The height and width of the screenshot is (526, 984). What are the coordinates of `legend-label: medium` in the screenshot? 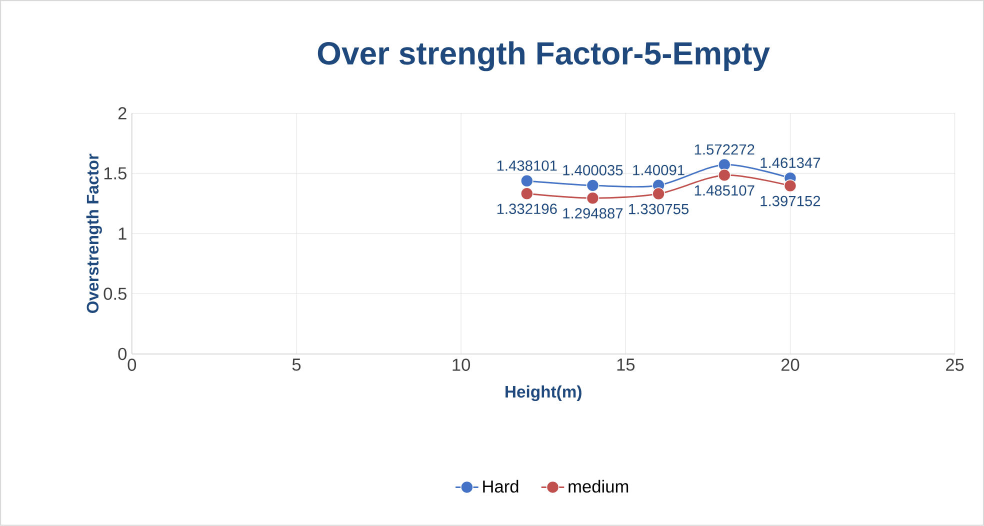 It's located at (598, 486).